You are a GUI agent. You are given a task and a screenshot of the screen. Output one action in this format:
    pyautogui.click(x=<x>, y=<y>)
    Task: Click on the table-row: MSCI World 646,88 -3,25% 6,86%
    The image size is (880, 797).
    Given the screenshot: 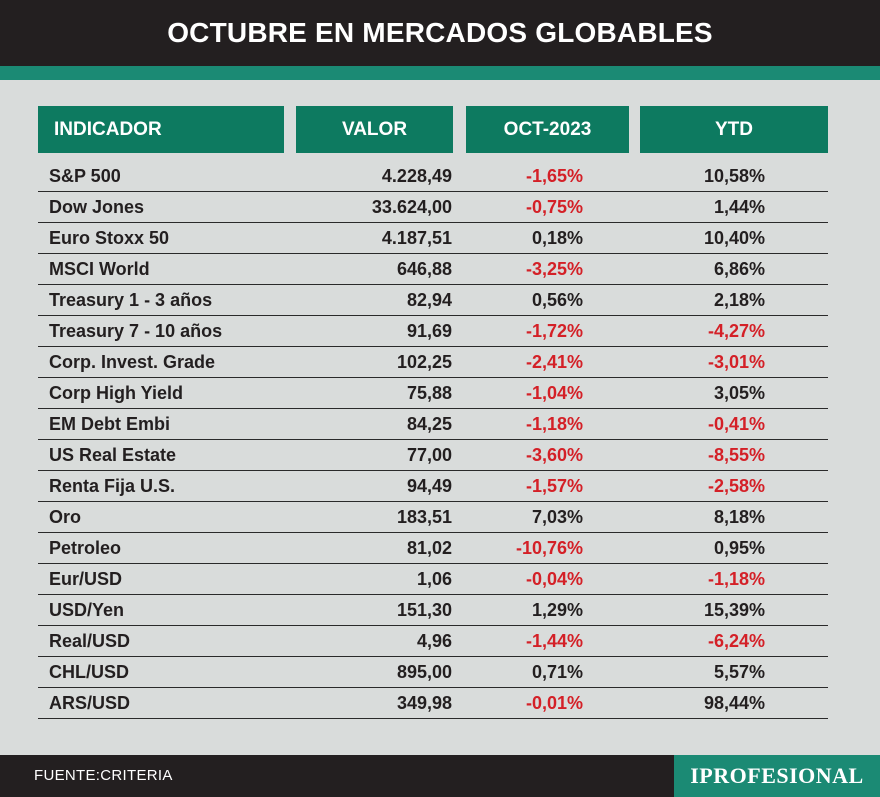 What is the action you would take?
    pyautogui.click(x=433, y=269)
    